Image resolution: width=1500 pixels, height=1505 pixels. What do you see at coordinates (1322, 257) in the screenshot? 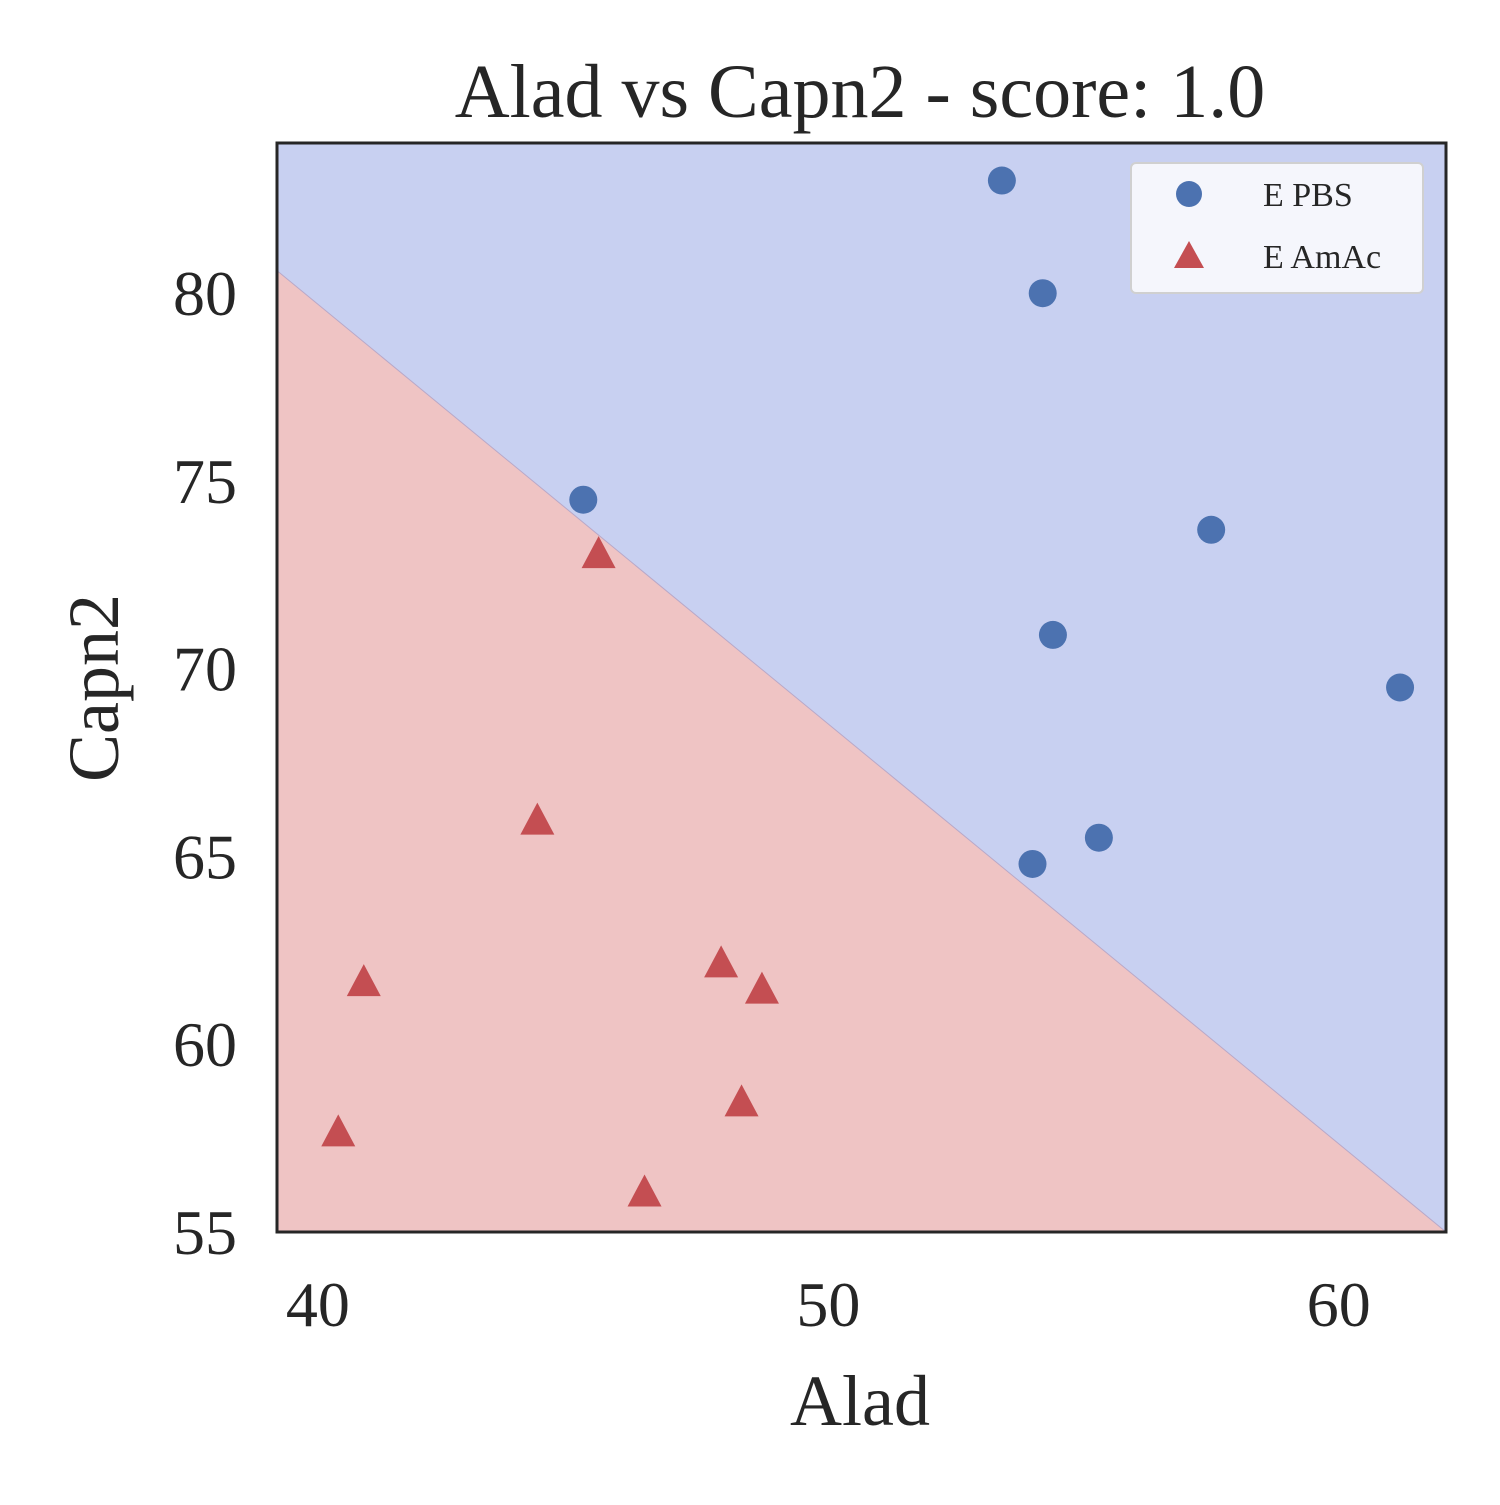
I see `legend-label-e-amac: E AmAc` at bounding box center [1322, 257].